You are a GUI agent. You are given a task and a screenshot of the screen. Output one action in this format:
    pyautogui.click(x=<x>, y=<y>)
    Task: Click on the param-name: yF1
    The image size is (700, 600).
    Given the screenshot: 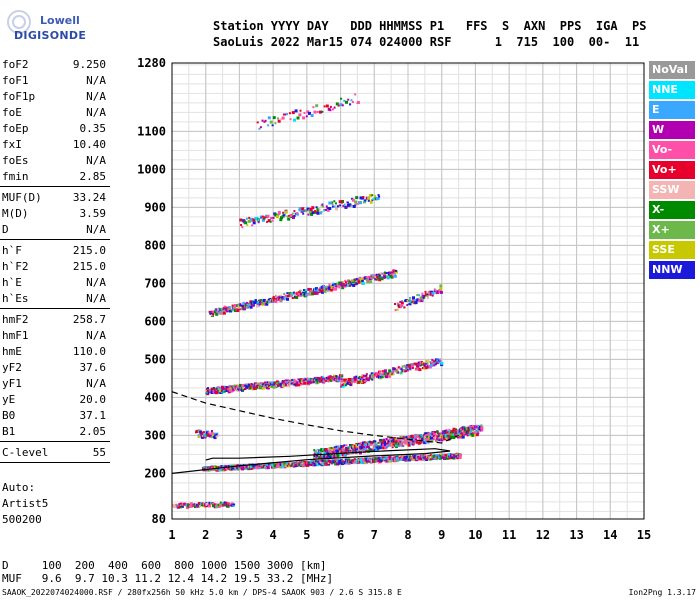 What is the action you would take?
    pyautogui.click(x=12, y=383)
    